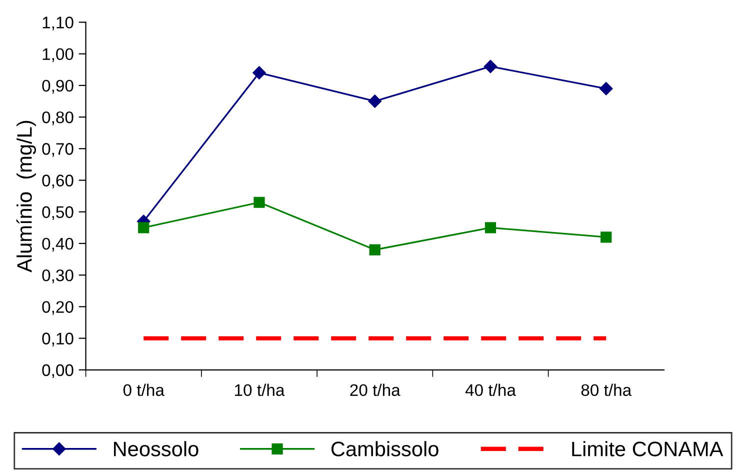 The height and width of the screenshot is (473, 746). I want to click on y-tick-label: 1,00, so click(58, 55).